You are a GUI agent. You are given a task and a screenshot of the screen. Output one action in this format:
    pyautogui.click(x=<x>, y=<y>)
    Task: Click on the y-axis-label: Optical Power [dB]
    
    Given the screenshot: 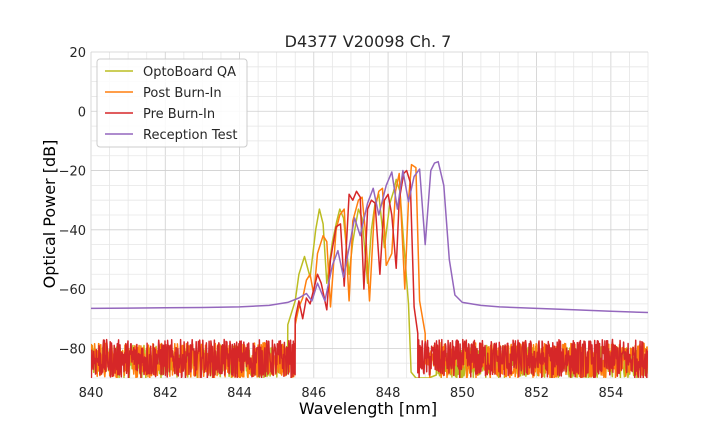 What is the action you would take?
    pyautogui.click(x=49, y=214)
    